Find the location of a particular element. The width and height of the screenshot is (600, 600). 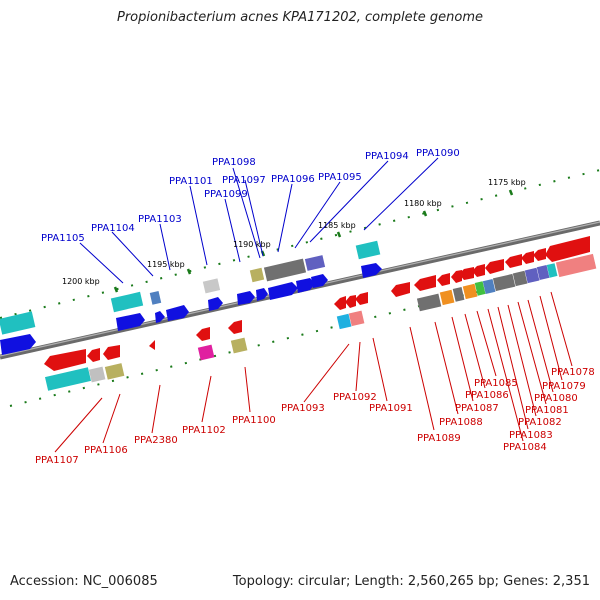

leader-ppa1081 is located at coordinates (532, 353).